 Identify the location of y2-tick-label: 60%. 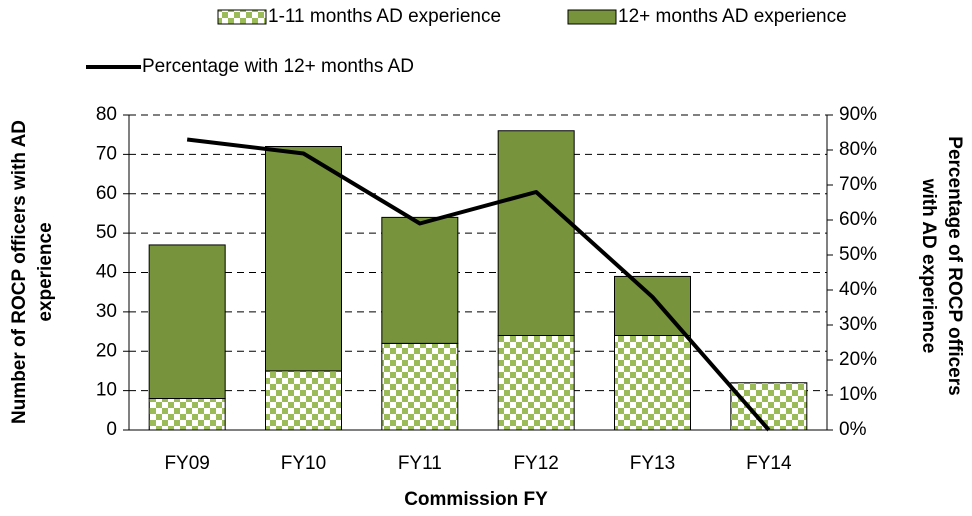
(858, 219).